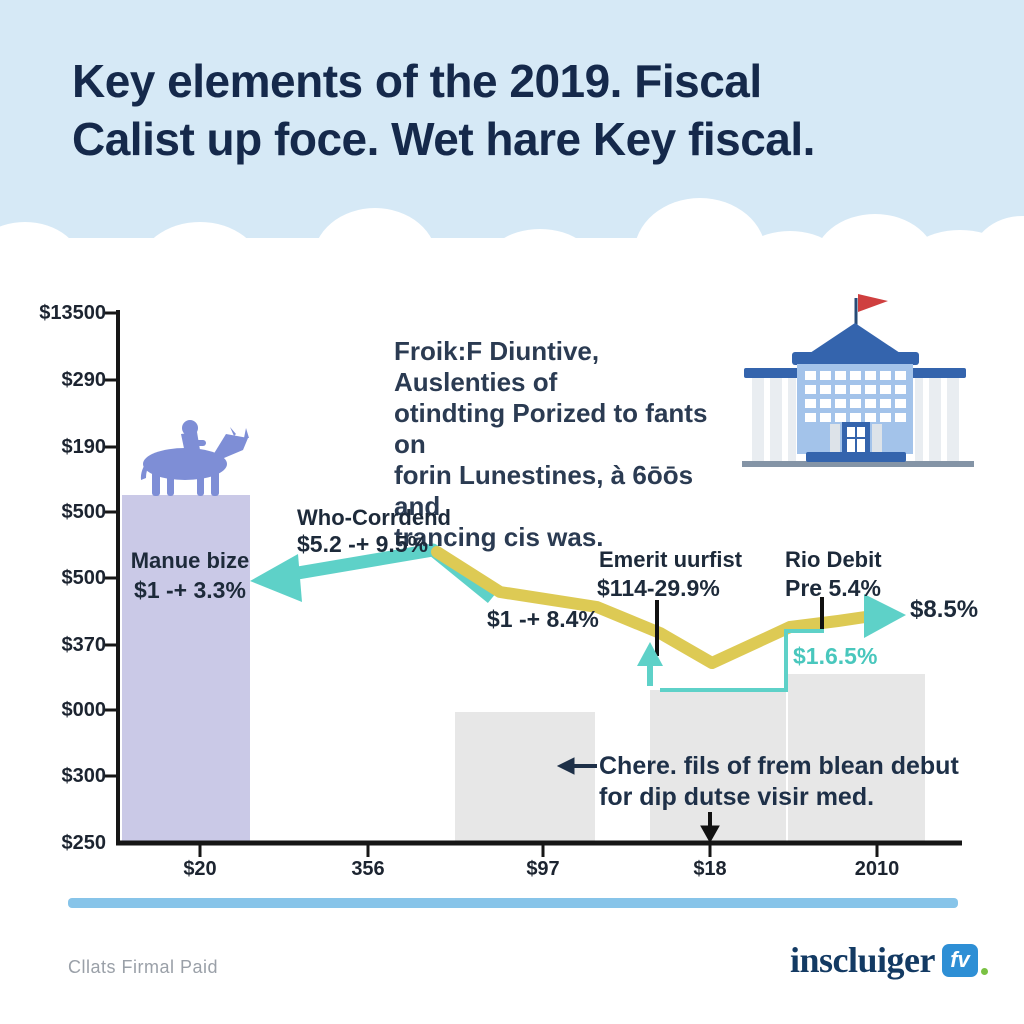 Image resolution: width=1024 pixels, height=1024 pixels. What do you see at coordinates (374, 517) in the screenshot?
I see `who-callout-line-1: Who-Corrdend` at bounding box center [374, 517].